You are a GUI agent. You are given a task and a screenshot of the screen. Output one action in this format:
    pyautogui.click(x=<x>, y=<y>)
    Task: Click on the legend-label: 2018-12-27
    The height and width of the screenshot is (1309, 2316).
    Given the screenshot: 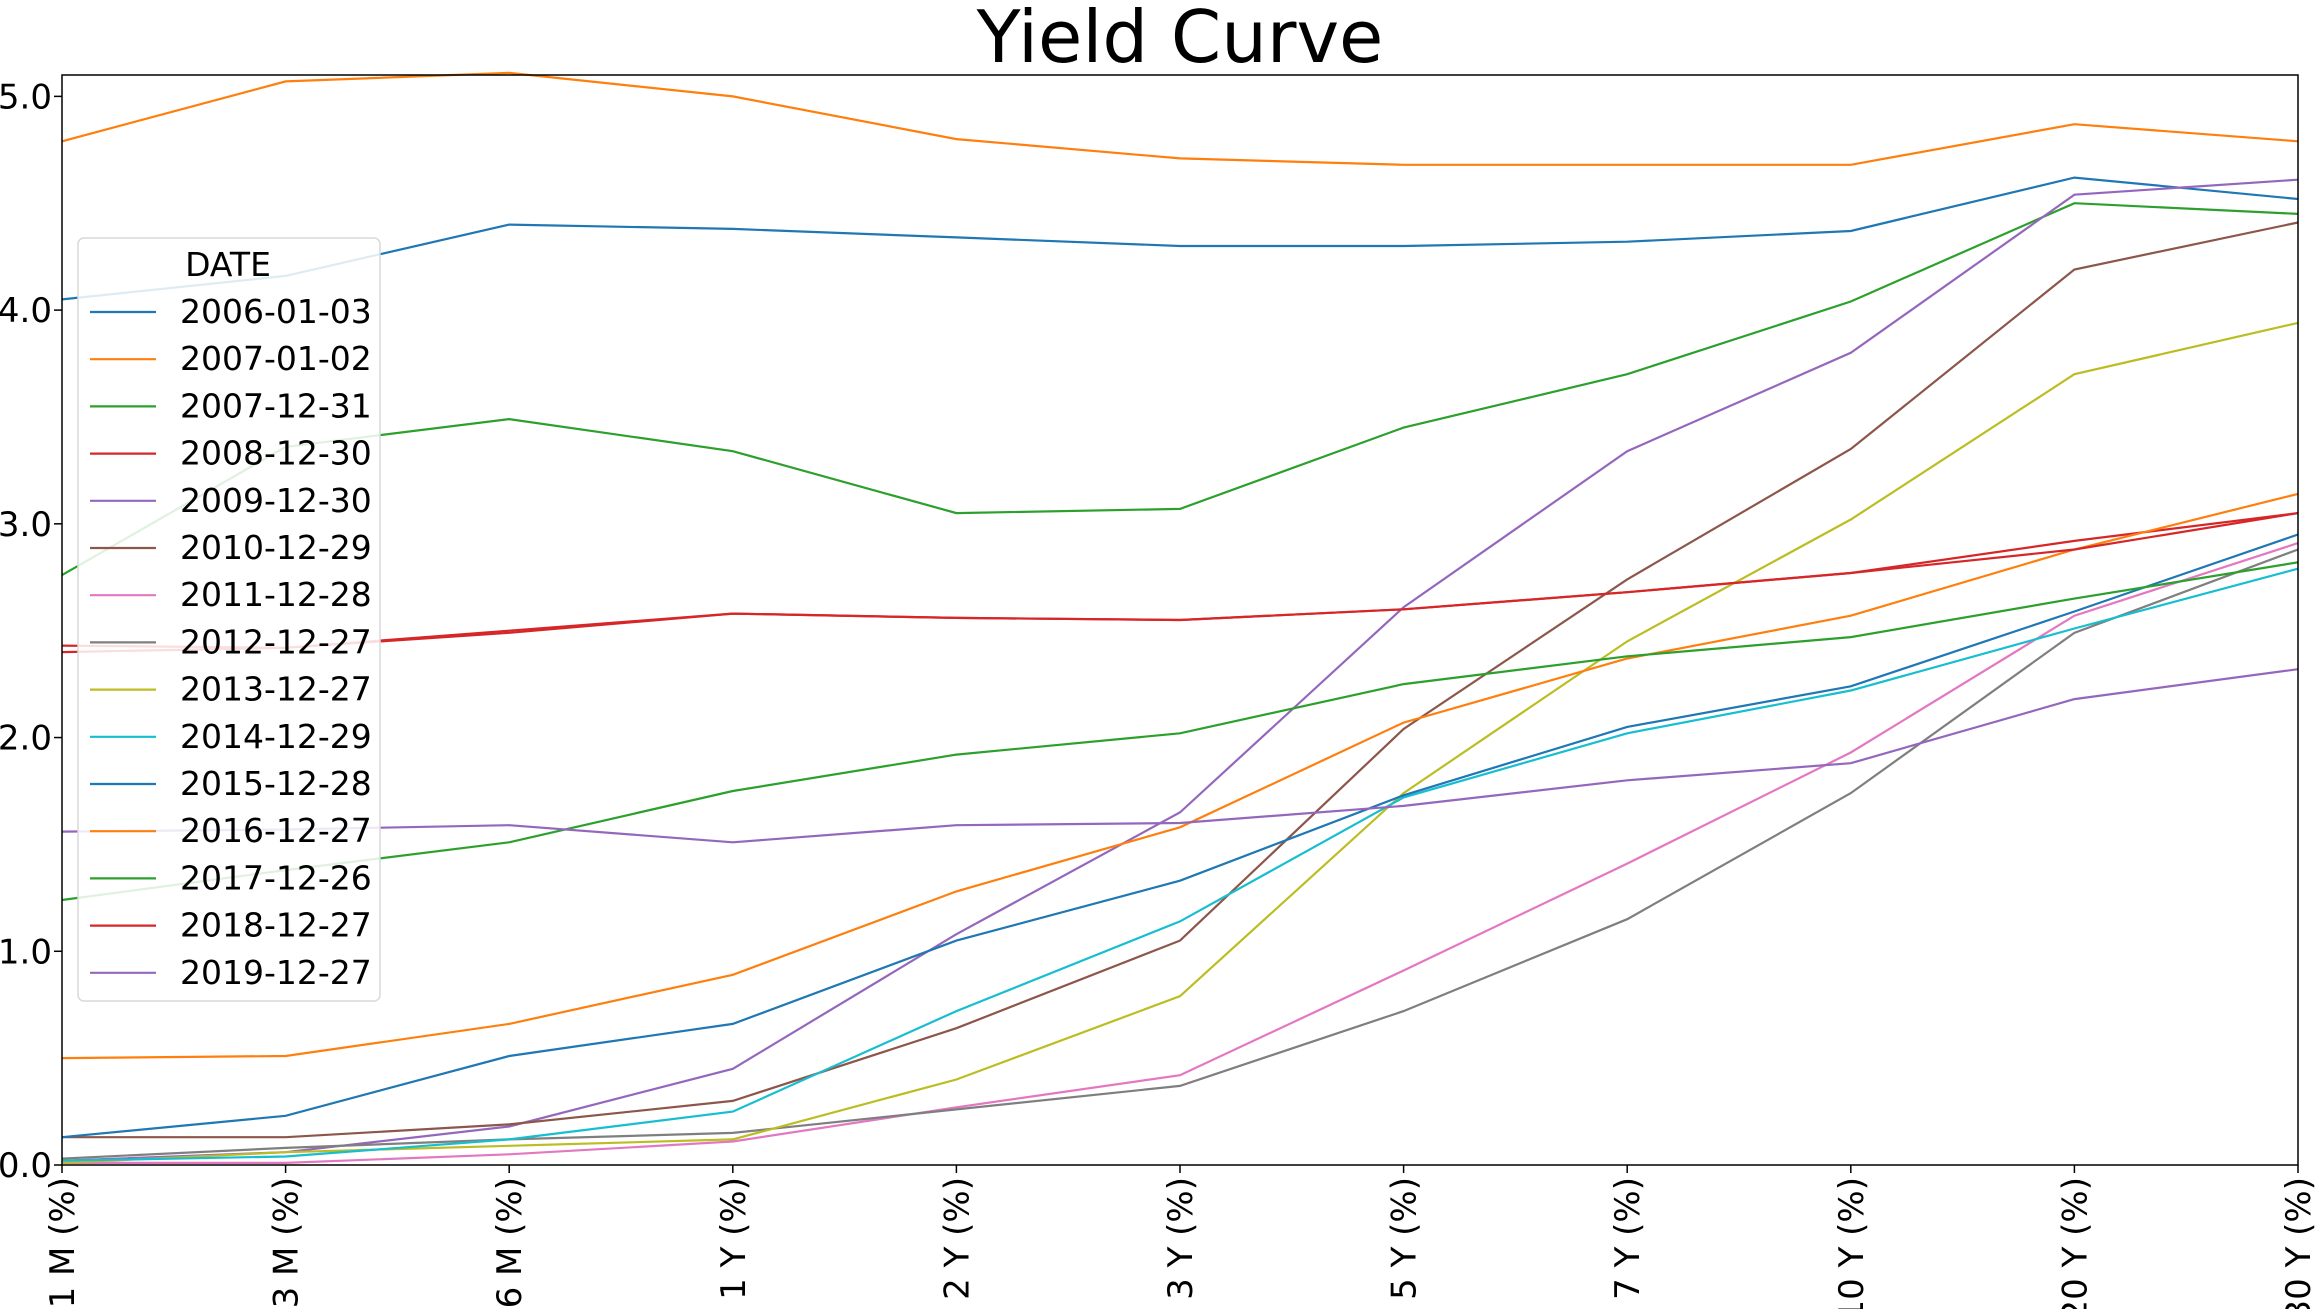 What is the action you would take?
    pyautogui.click(x=276, y=925)
    